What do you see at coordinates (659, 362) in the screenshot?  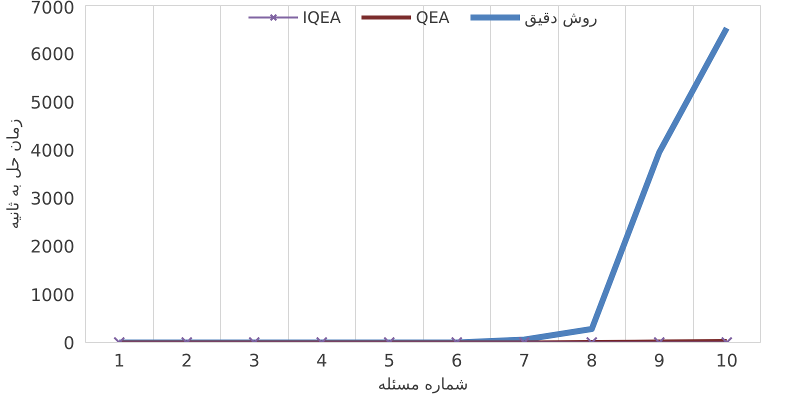 I see `x-tick-label: 9` at bounding box center [659, 362].